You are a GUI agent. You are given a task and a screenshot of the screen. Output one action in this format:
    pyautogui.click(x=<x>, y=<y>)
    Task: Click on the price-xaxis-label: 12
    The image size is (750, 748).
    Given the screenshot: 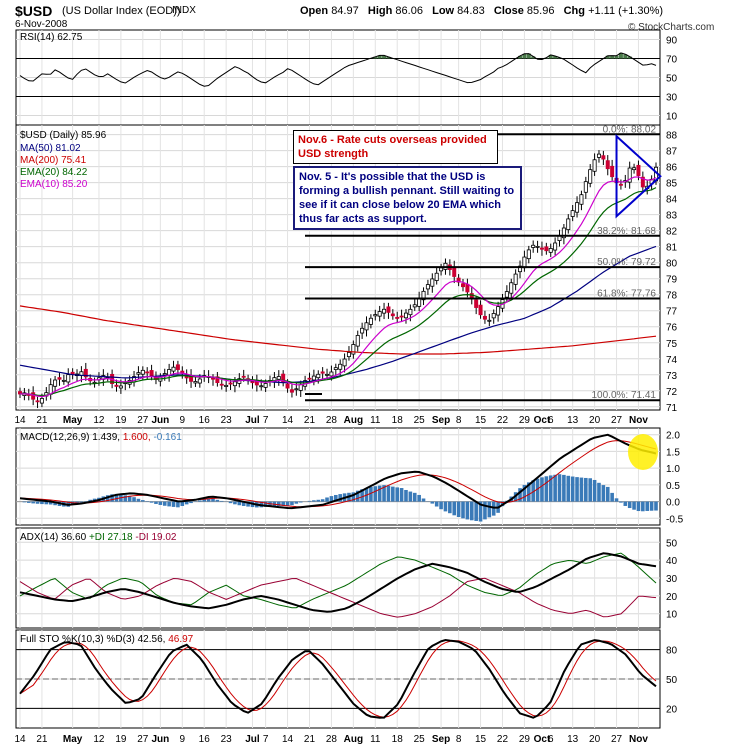 What is the action you would take?
    pyautogui.click(x=99, y=420)
    